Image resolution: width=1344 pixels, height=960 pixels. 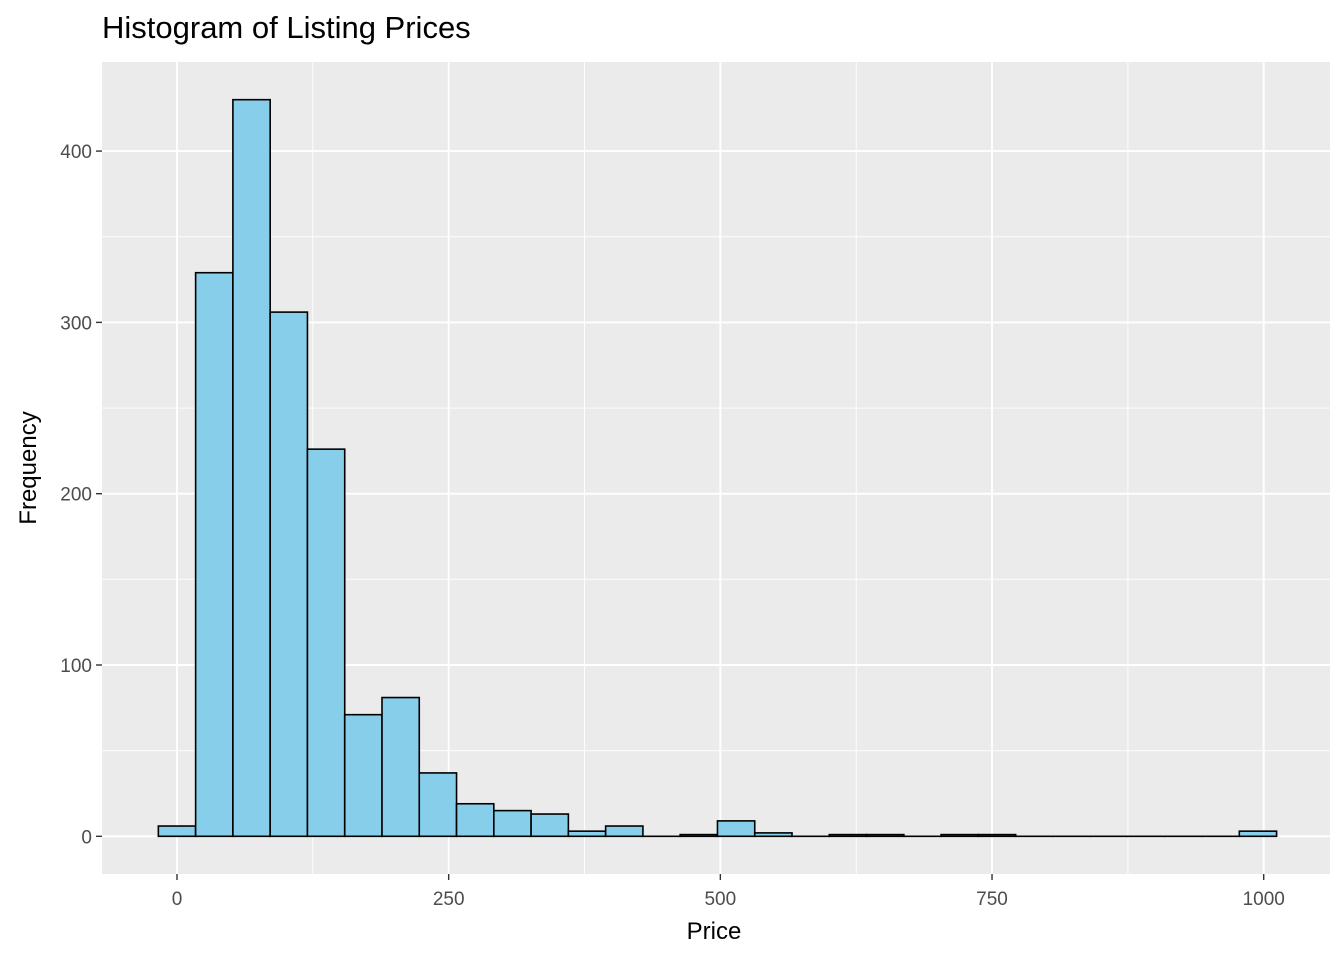 What do you see at coordinates (28, 467) in the screenshot?
I see `y-axis-title: Frequency` at bounding box center [28, 467].